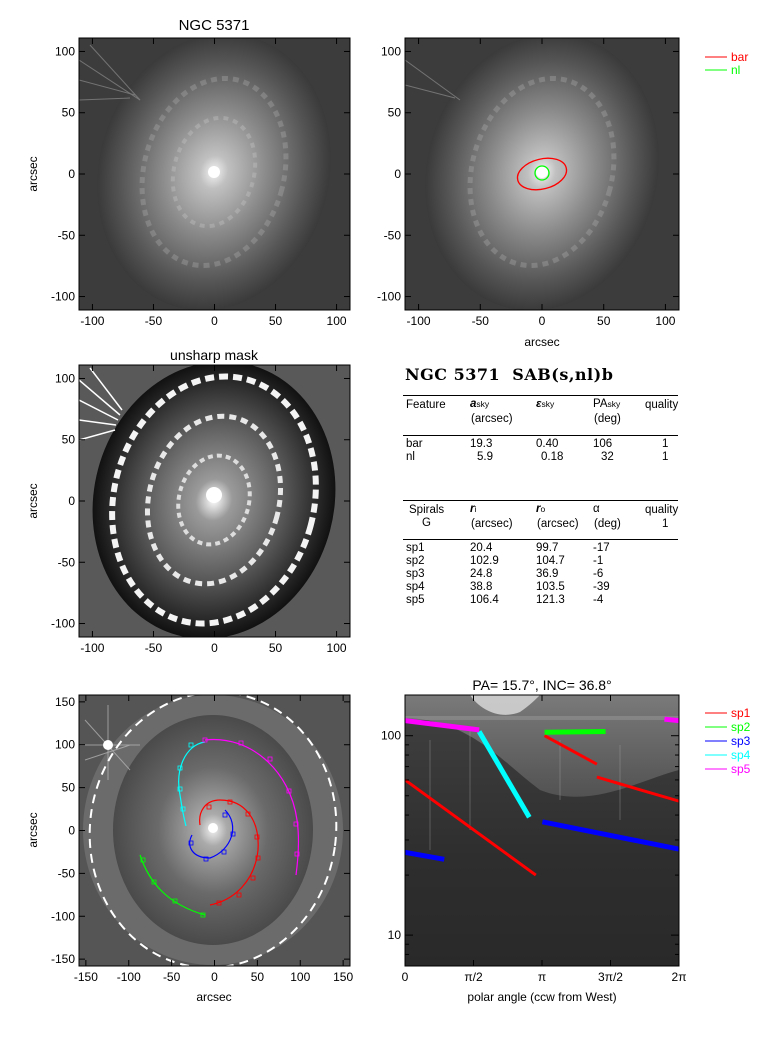 The image size is (779, 1039). What do you see at coordinates (601, 548) in the screenshot?
I see `spiral-row-al: -17` at bounding box center [601, 548].